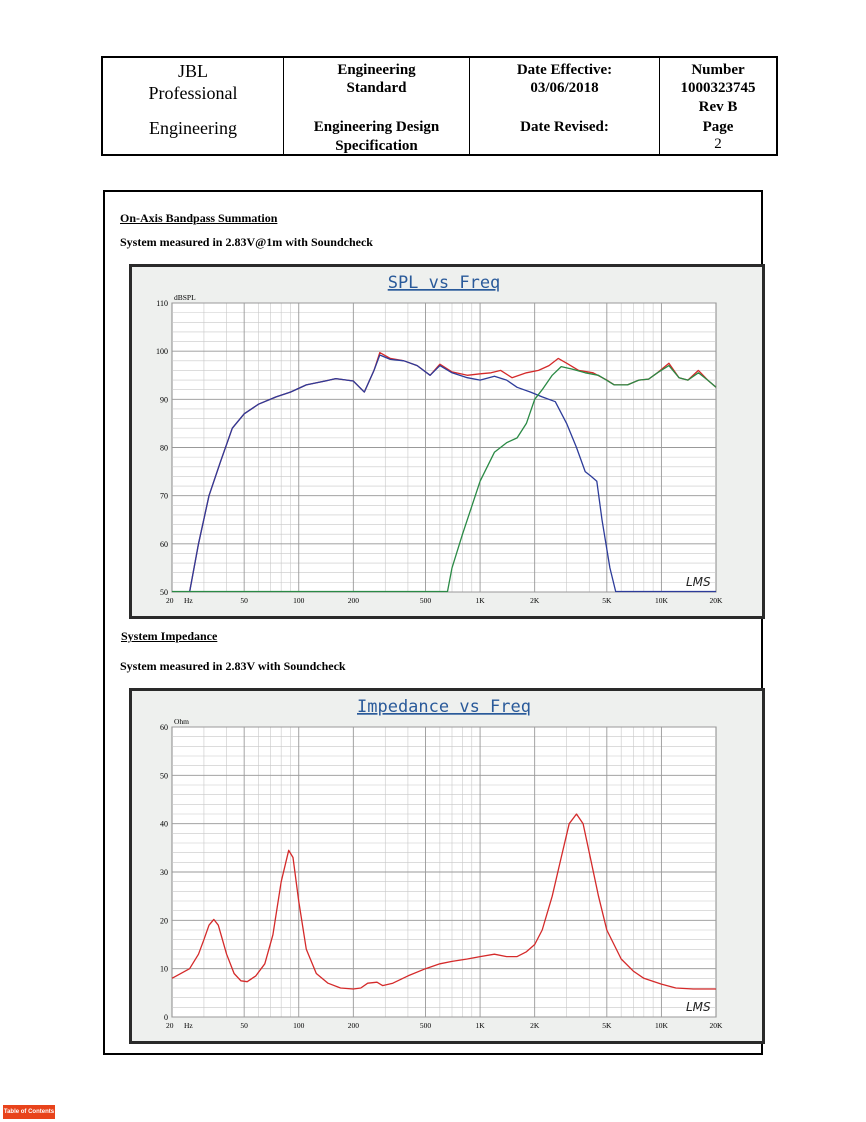  What do you see at coordinates (564, 127) in the screenshot?
I see `date-revised-label: Date Revised:` at bounding box center [564, 127].